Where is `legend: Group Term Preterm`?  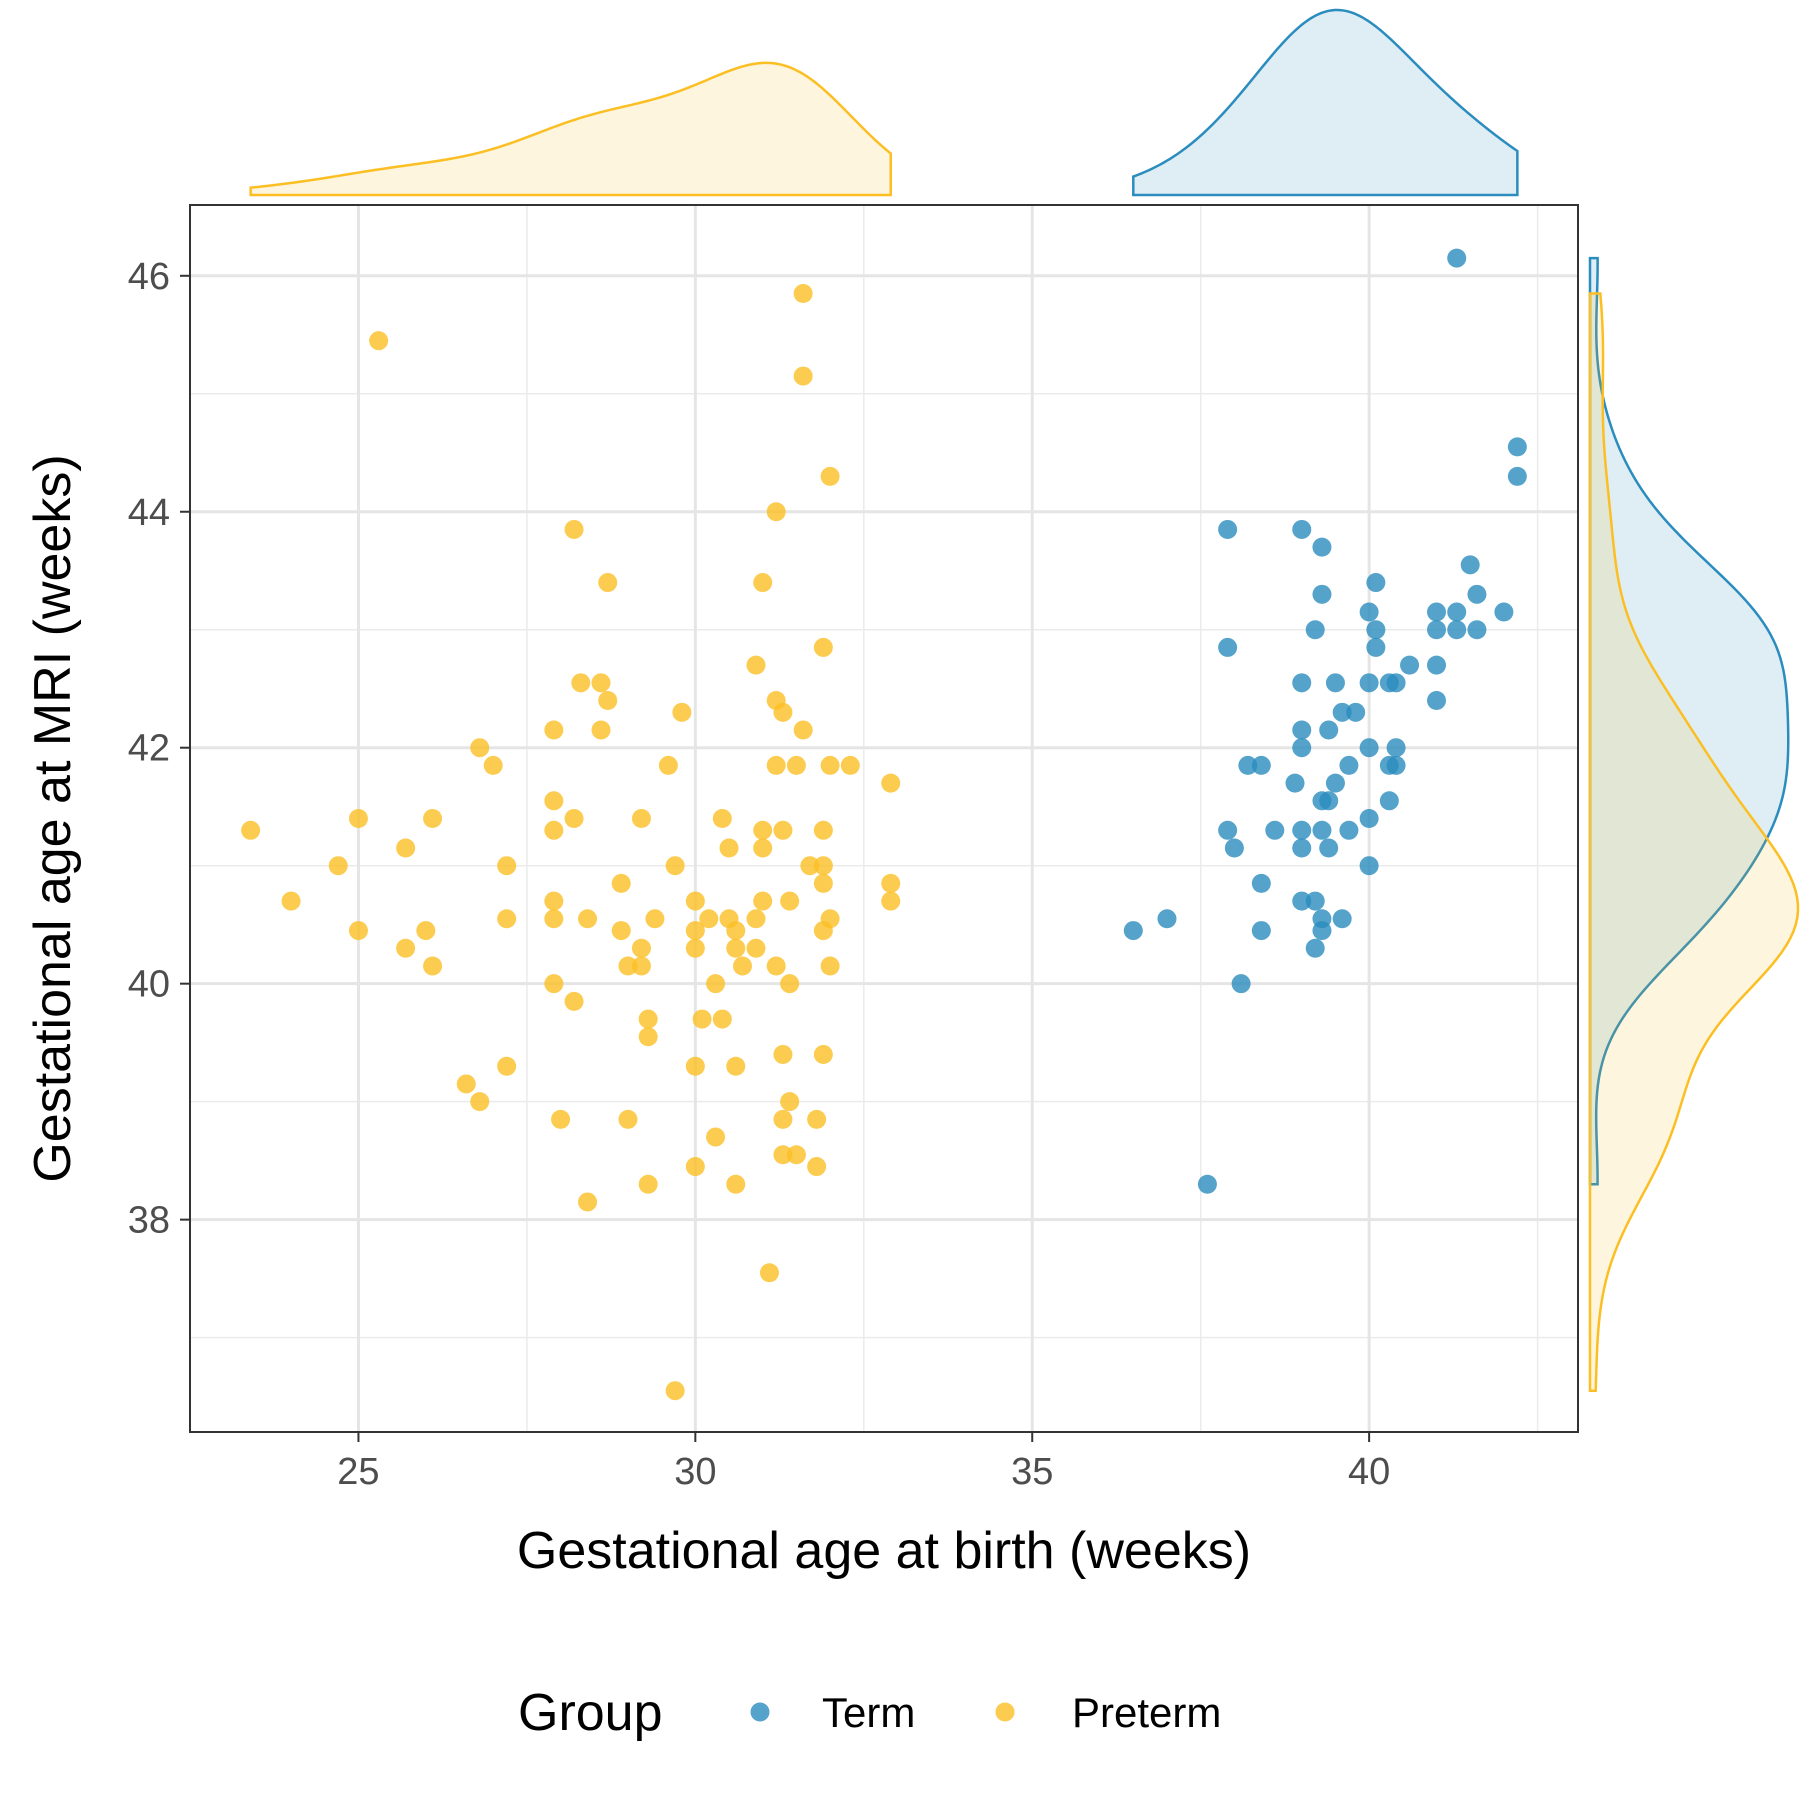
legend: Group Term Preterm is located at coordinates (869, 1713).